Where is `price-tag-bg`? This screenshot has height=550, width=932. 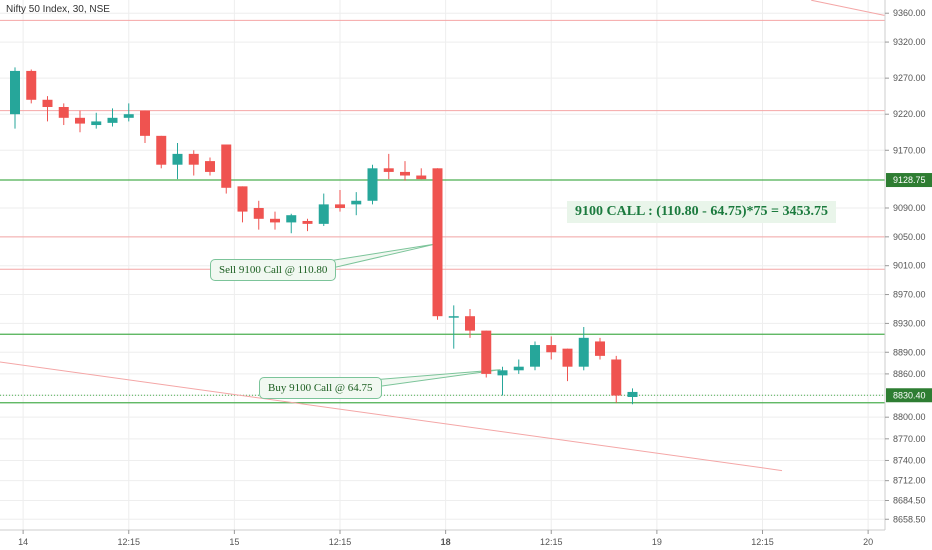
price-tag-bg is located at coordinates (909, 395).